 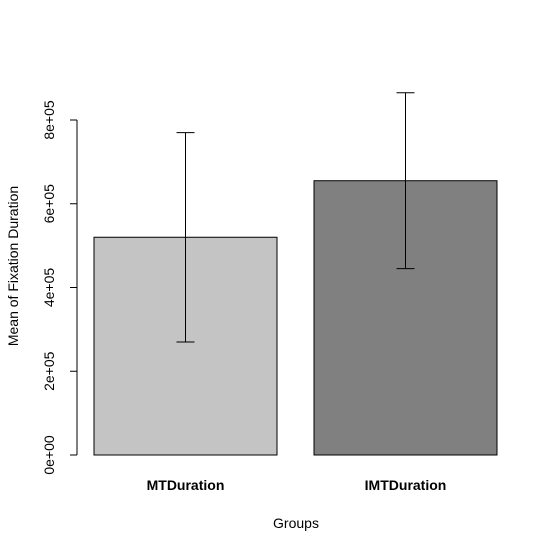 I want to click on y-tick-label: 8e+05, so click(x=49, y=120).